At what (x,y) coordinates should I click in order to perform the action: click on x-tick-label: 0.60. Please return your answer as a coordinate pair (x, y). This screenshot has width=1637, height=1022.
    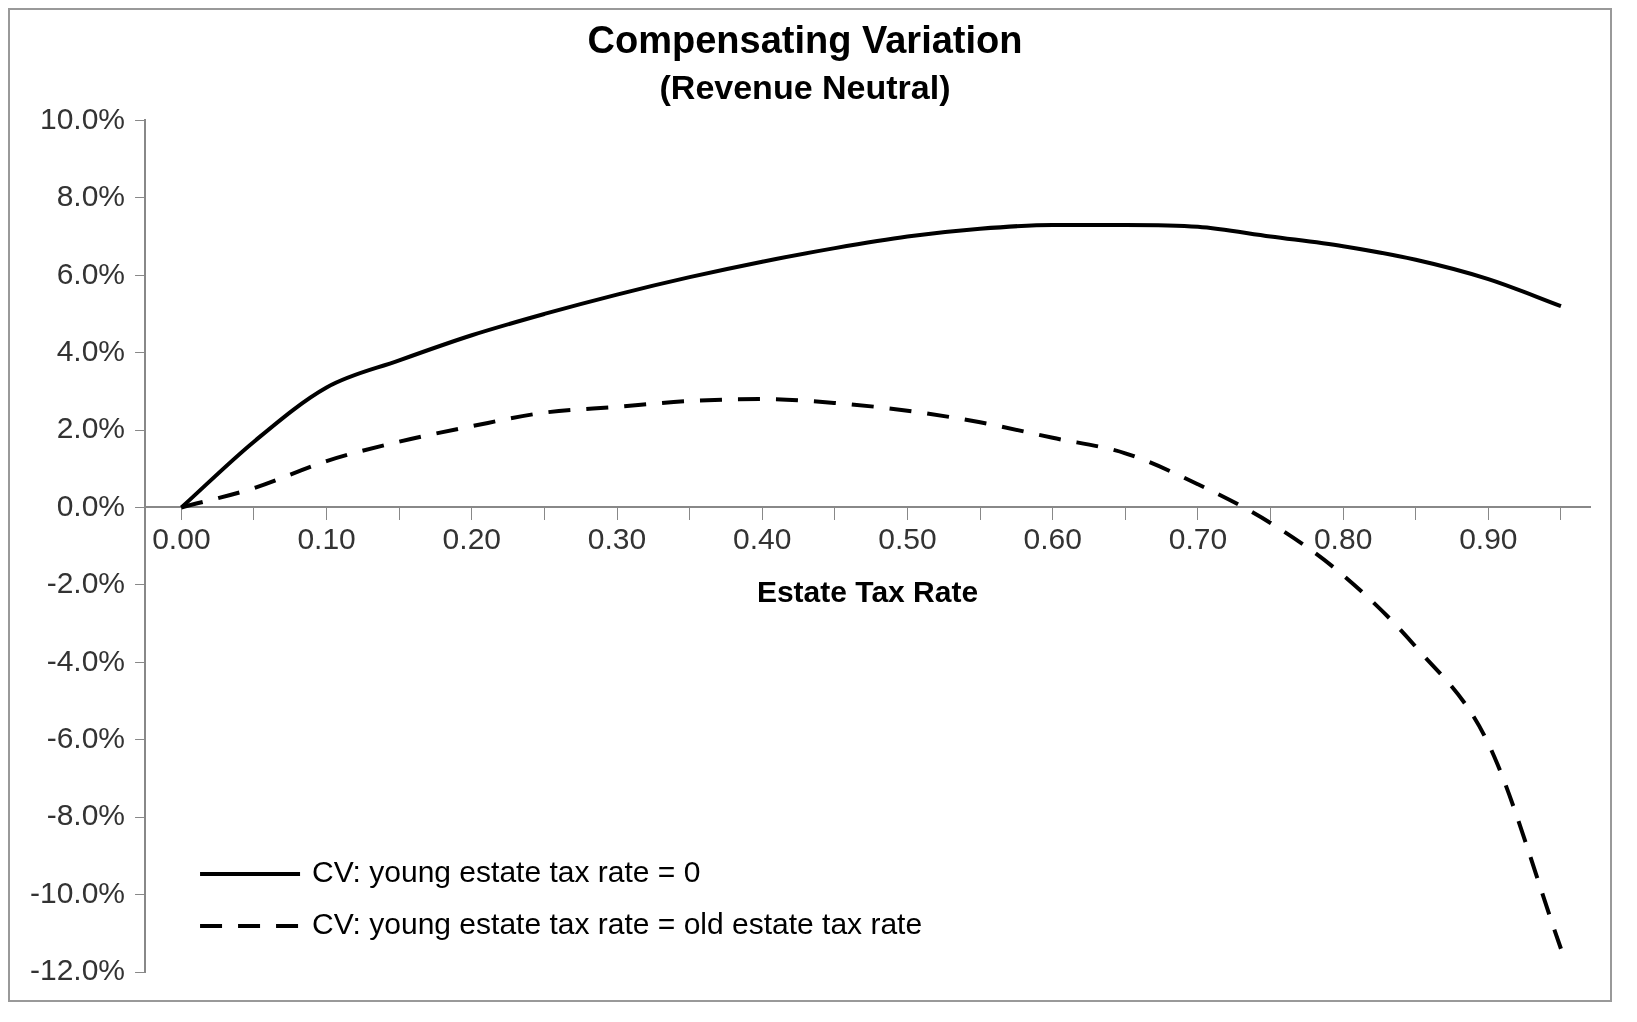
    Looking at the image, I should click on (1052, 538).